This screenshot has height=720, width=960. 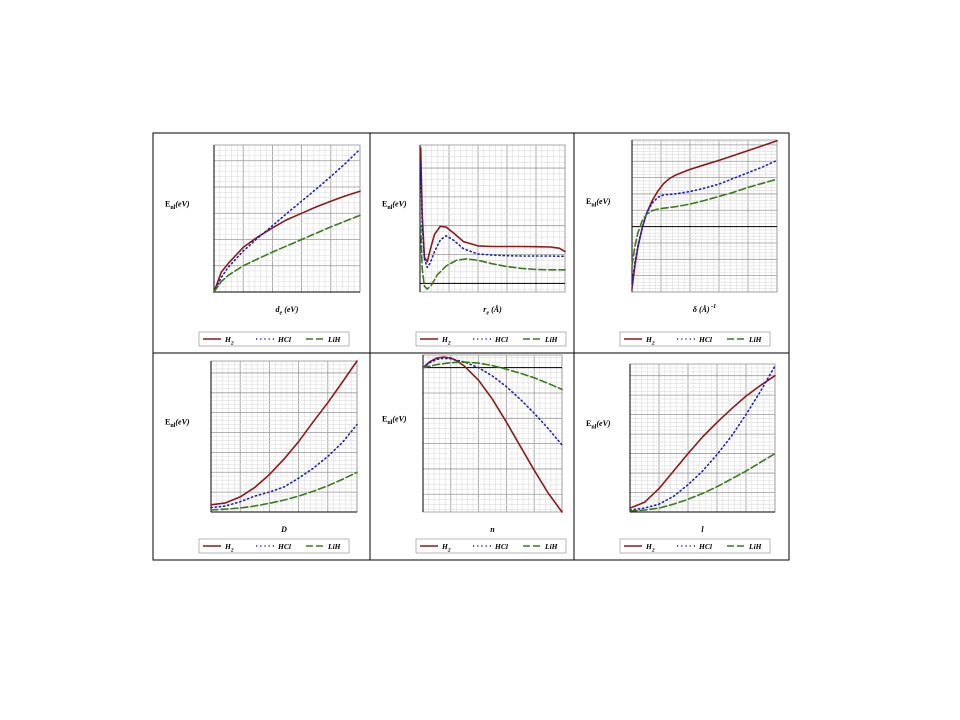 I want to click on chart-panel-2: Enl(eV) re (Å) H2 HCl LiH, so click(x=472, y=243).